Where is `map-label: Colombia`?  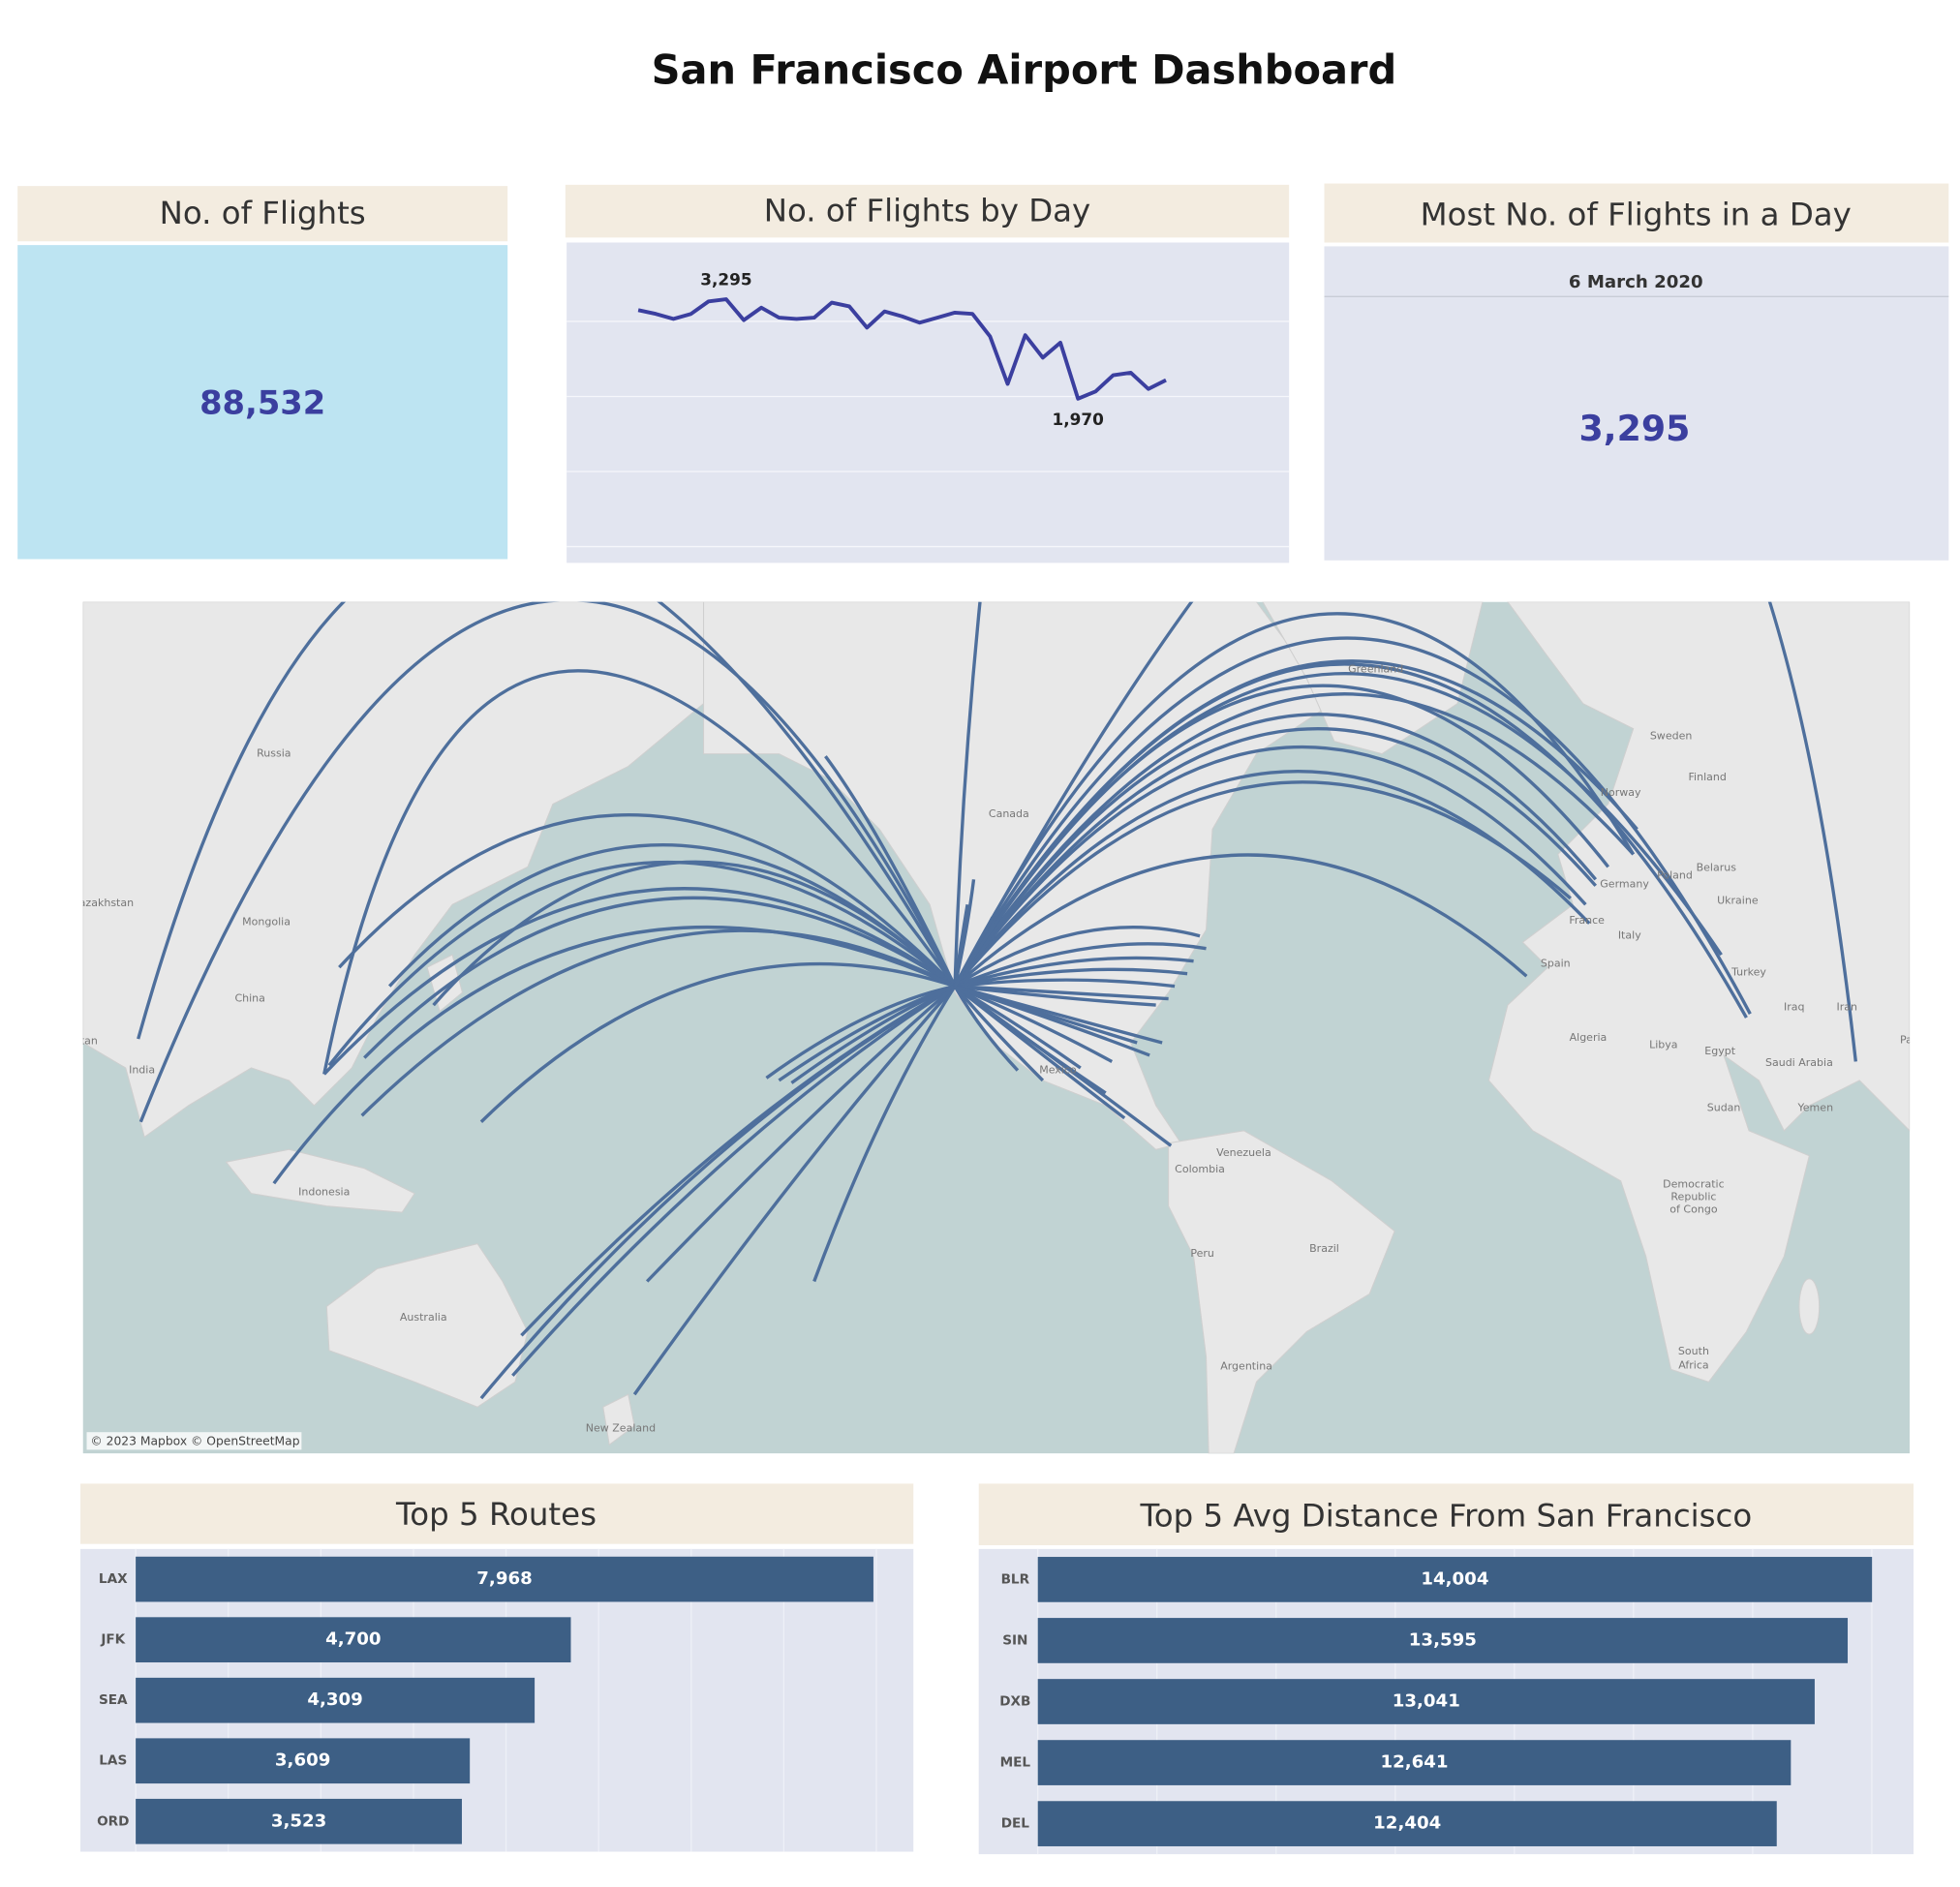 map-label: Colombia is located at coordinates (1200, 1169).